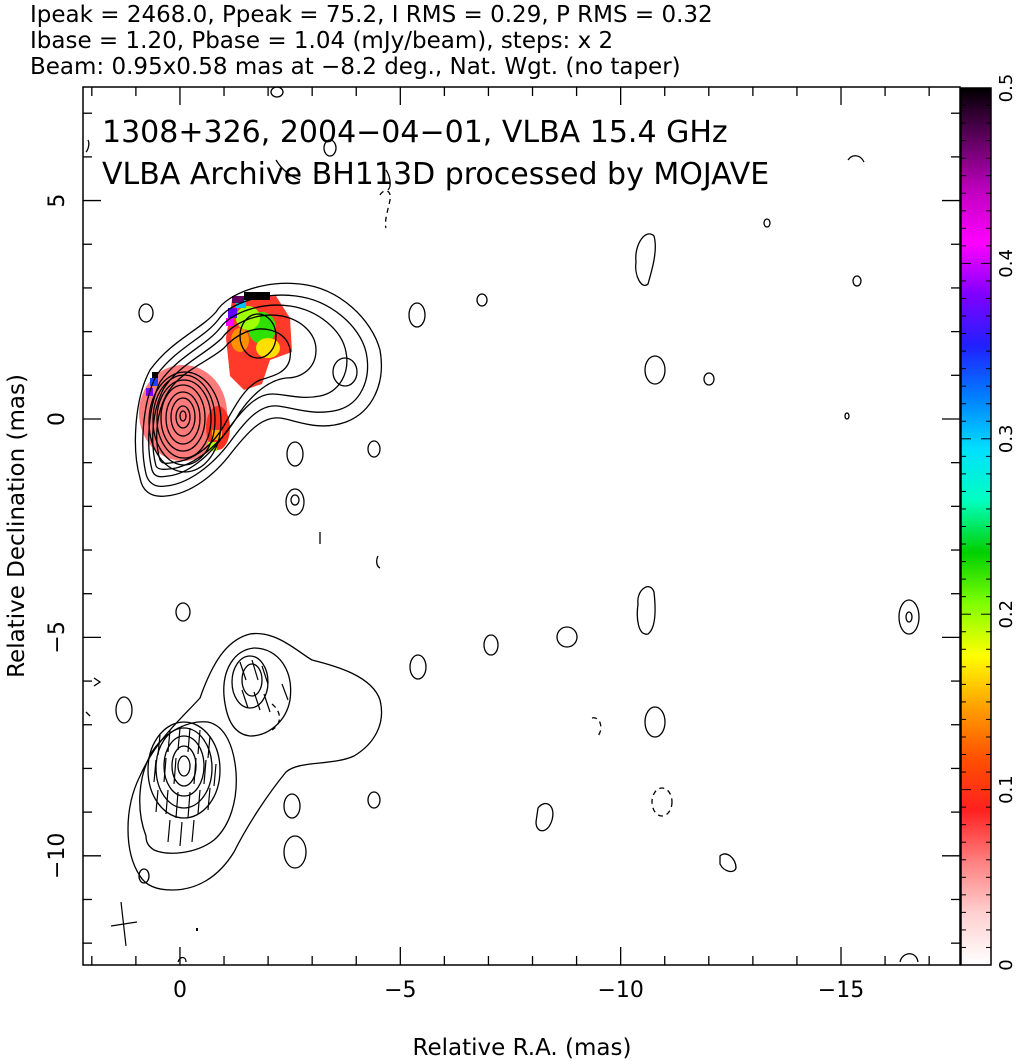 Image resolution: width=1022 pixels, height=1061 pixels. I want to click on colorbar-tick-label: 0.5, so click(1006, 88).